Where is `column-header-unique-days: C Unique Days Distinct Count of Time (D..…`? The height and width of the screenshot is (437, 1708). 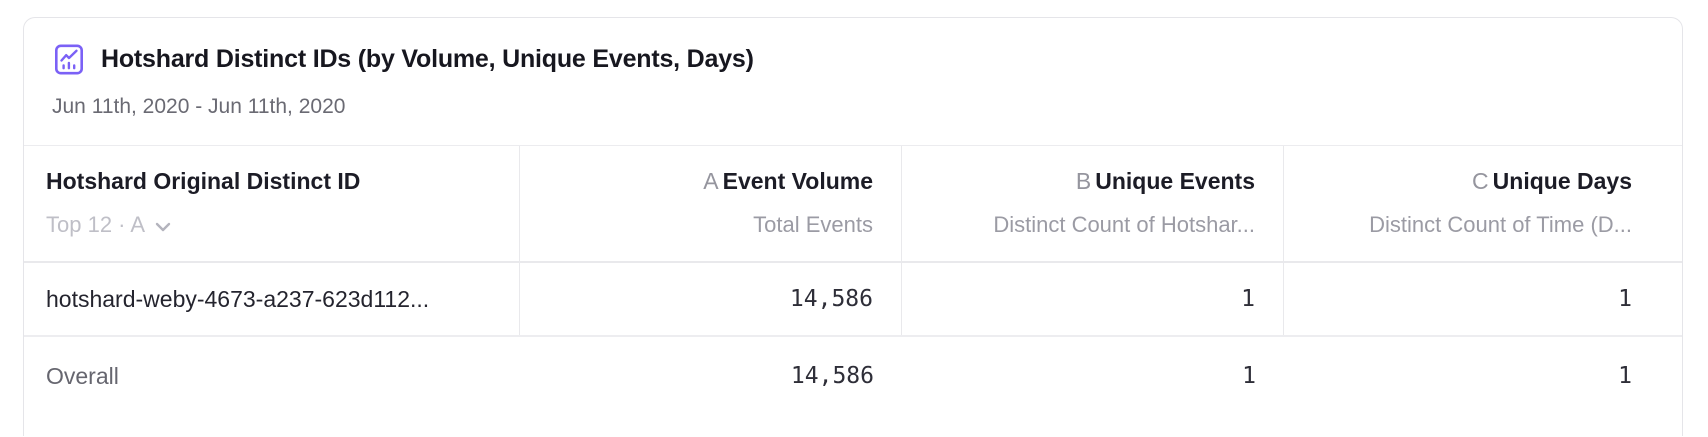
column-header-unique-days: C Unique Days Distinct Count of Time (D..… is located at coordinates (1483, 203).